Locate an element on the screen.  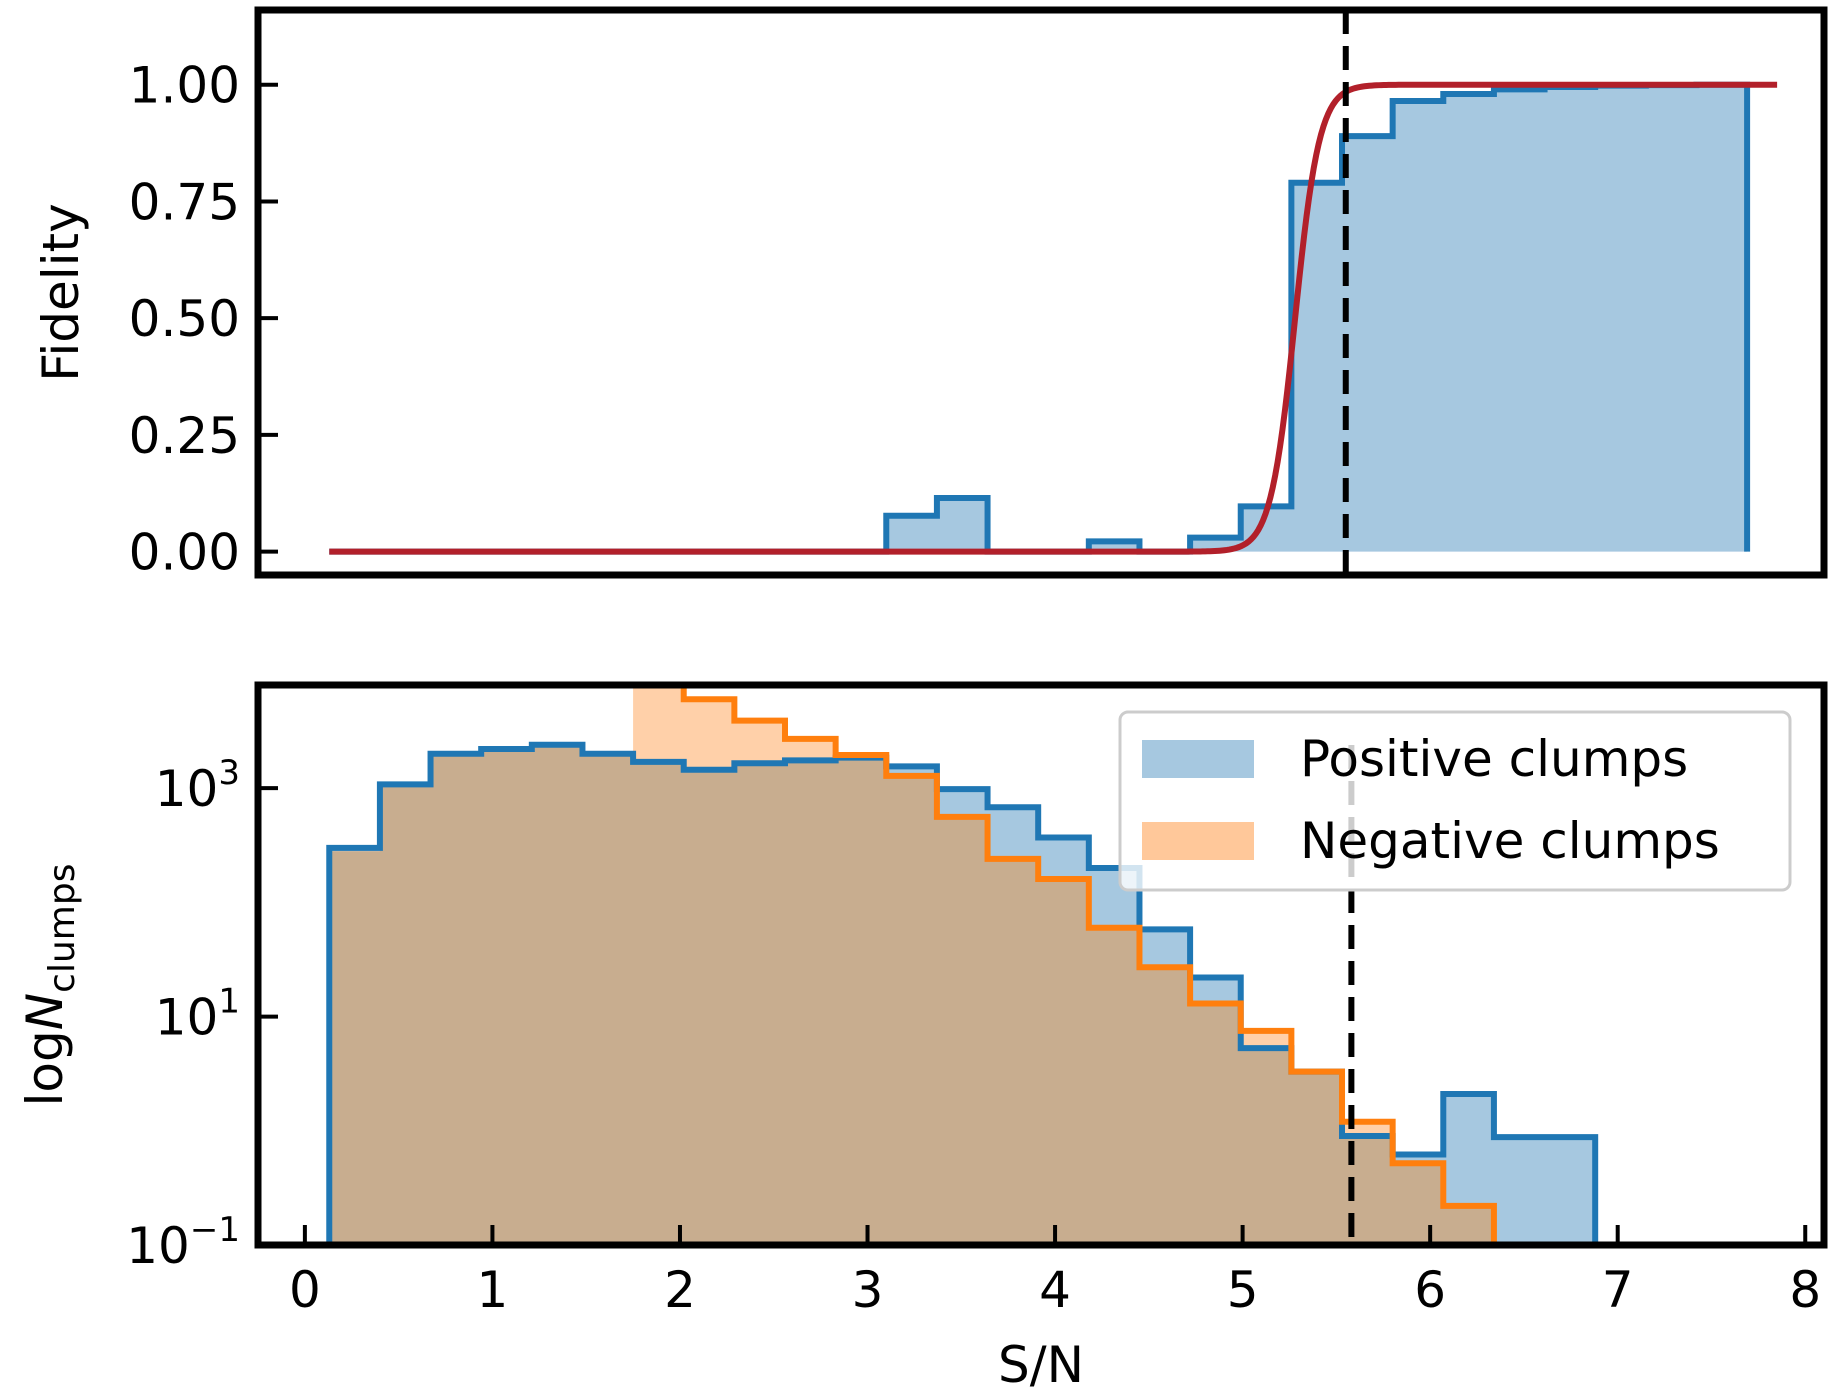
x-tick-label: 4 is located at coordinates (1055, 1290).